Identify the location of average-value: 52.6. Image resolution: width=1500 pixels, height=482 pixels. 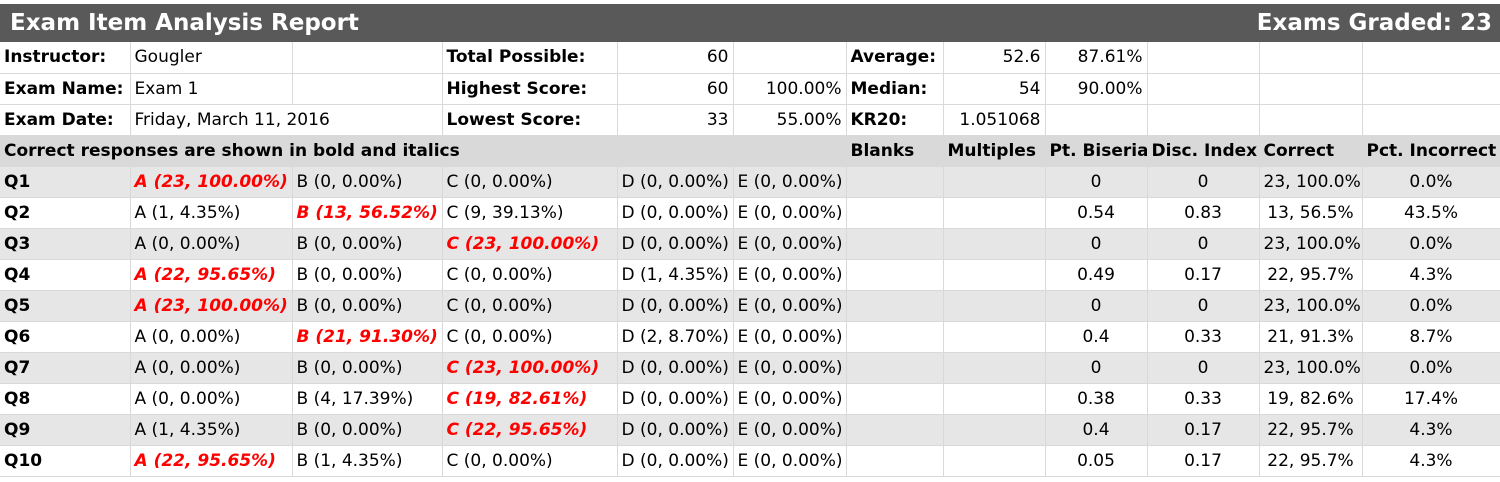
(994, 58).